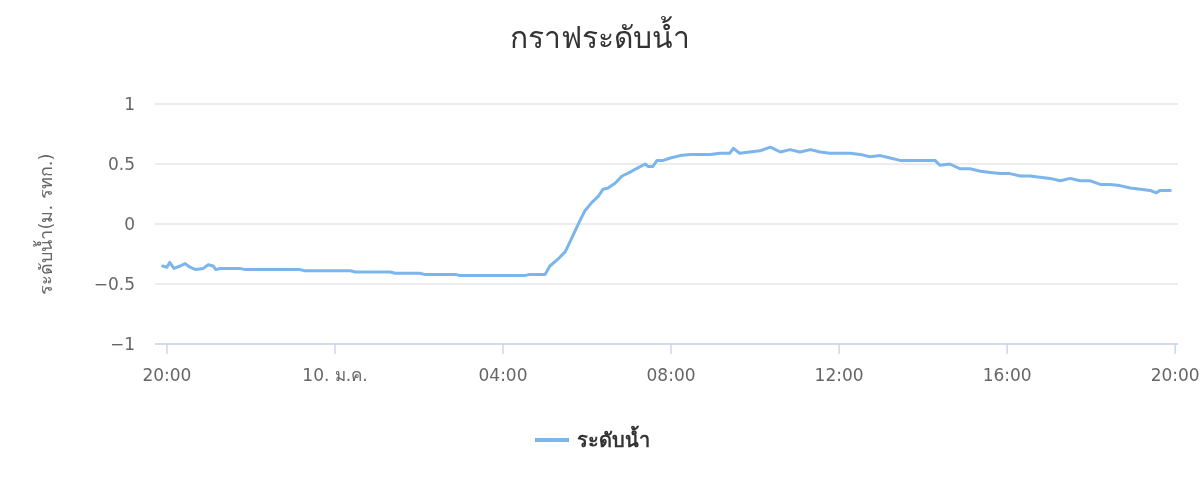 The height and width of the screenshot is (500, 1200). I want to click on y-tick-label: 1, so click(129, 104).